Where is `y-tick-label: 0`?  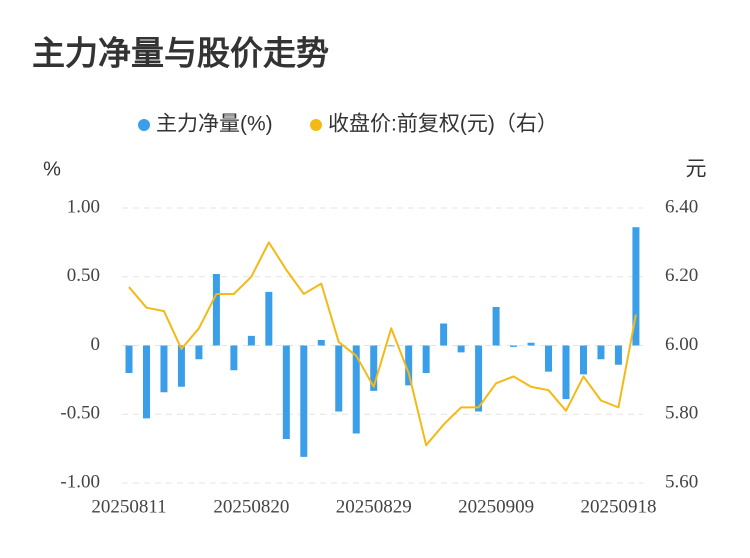
y-tick-label: 0 is located at coordinates (96, 344).